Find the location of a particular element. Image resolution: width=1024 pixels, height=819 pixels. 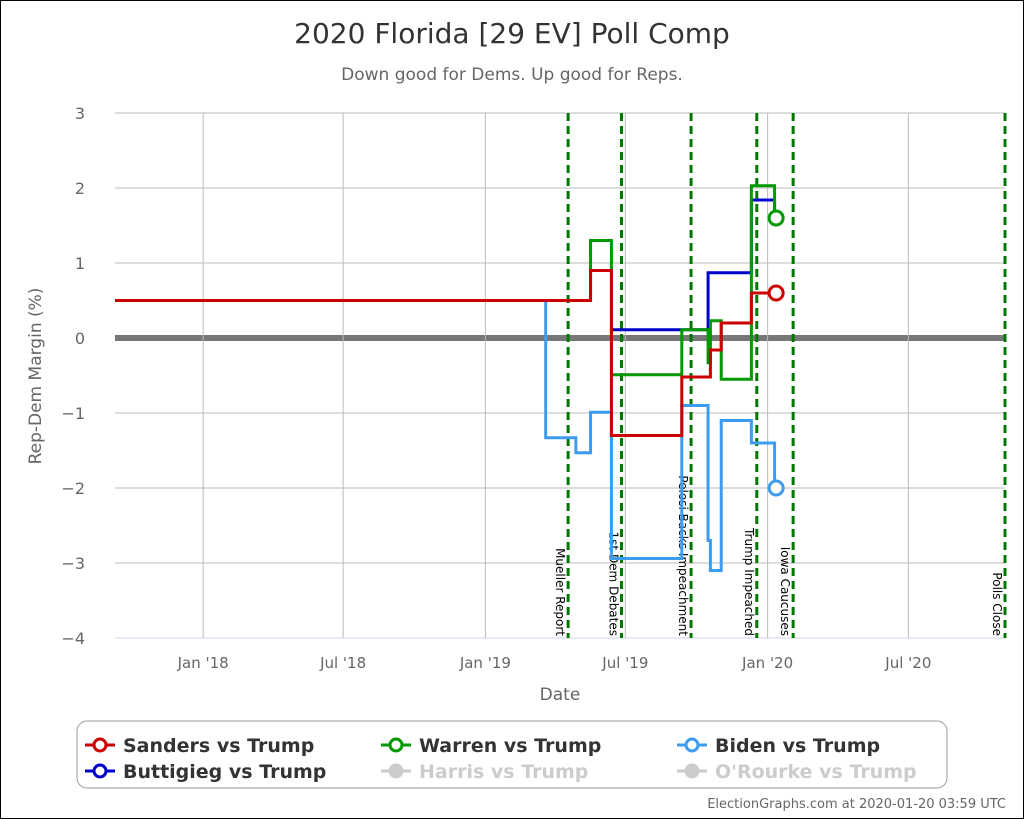

series-line is located at coordinates (446, 353).